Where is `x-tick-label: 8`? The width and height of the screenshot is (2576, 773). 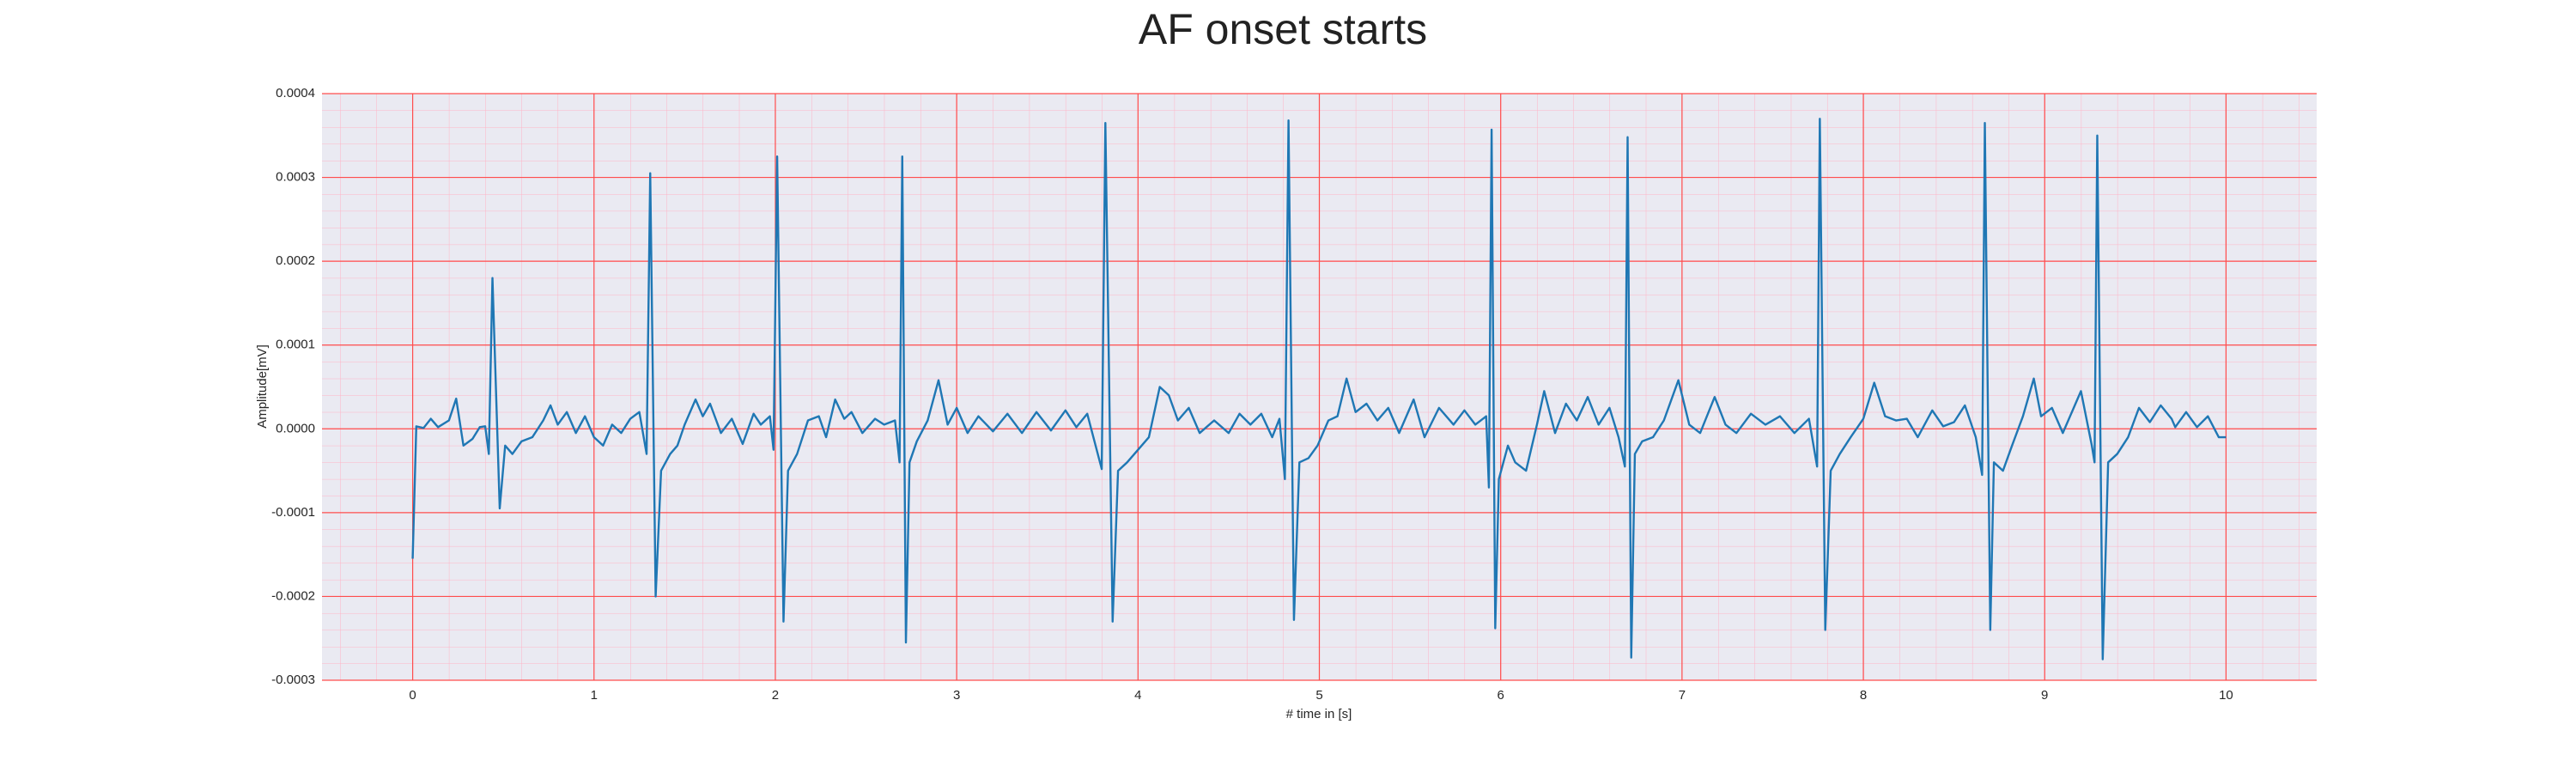 x-tick-label: 8 is located at coordinates (1864, 695).